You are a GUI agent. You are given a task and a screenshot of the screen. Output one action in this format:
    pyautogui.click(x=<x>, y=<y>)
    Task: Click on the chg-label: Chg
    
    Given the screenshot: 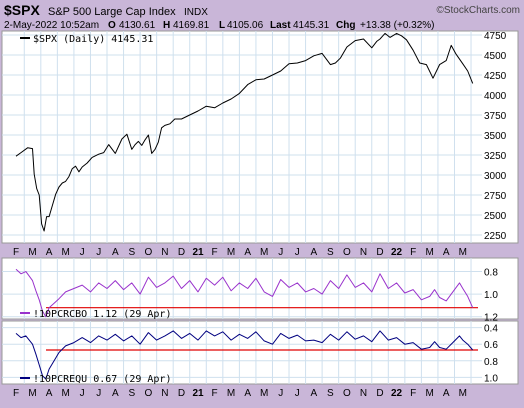 What is the action you would take?
    pyautogui.click(x=345, y=25)
    